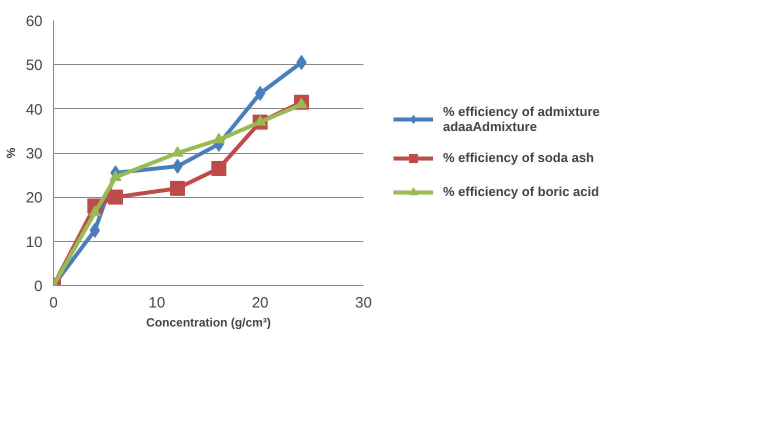 The height and width of the screenshot is (429, 768). Describe the element at coordinates (38, 286) in the screenshot. I see `y-tick-label: 0` at that location.